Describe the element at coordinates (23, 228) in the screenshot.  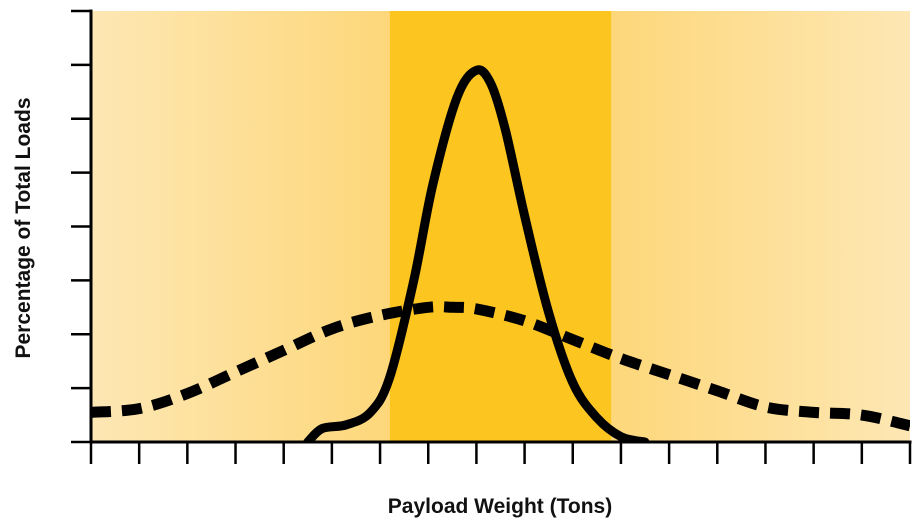
I see `y-axis-label: Percentage of Total Loads` at that location.